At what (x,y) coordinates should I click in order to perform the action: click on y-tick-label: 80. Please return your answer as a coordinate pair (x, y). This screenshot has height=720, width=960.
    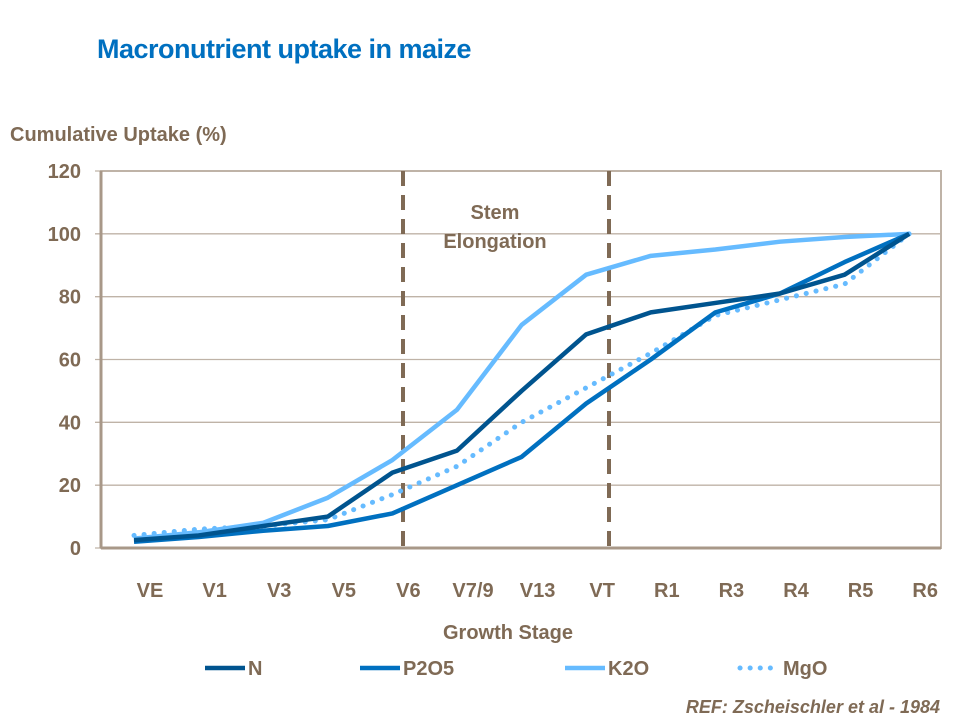
    Looking at the image, I should click on (70, 298).